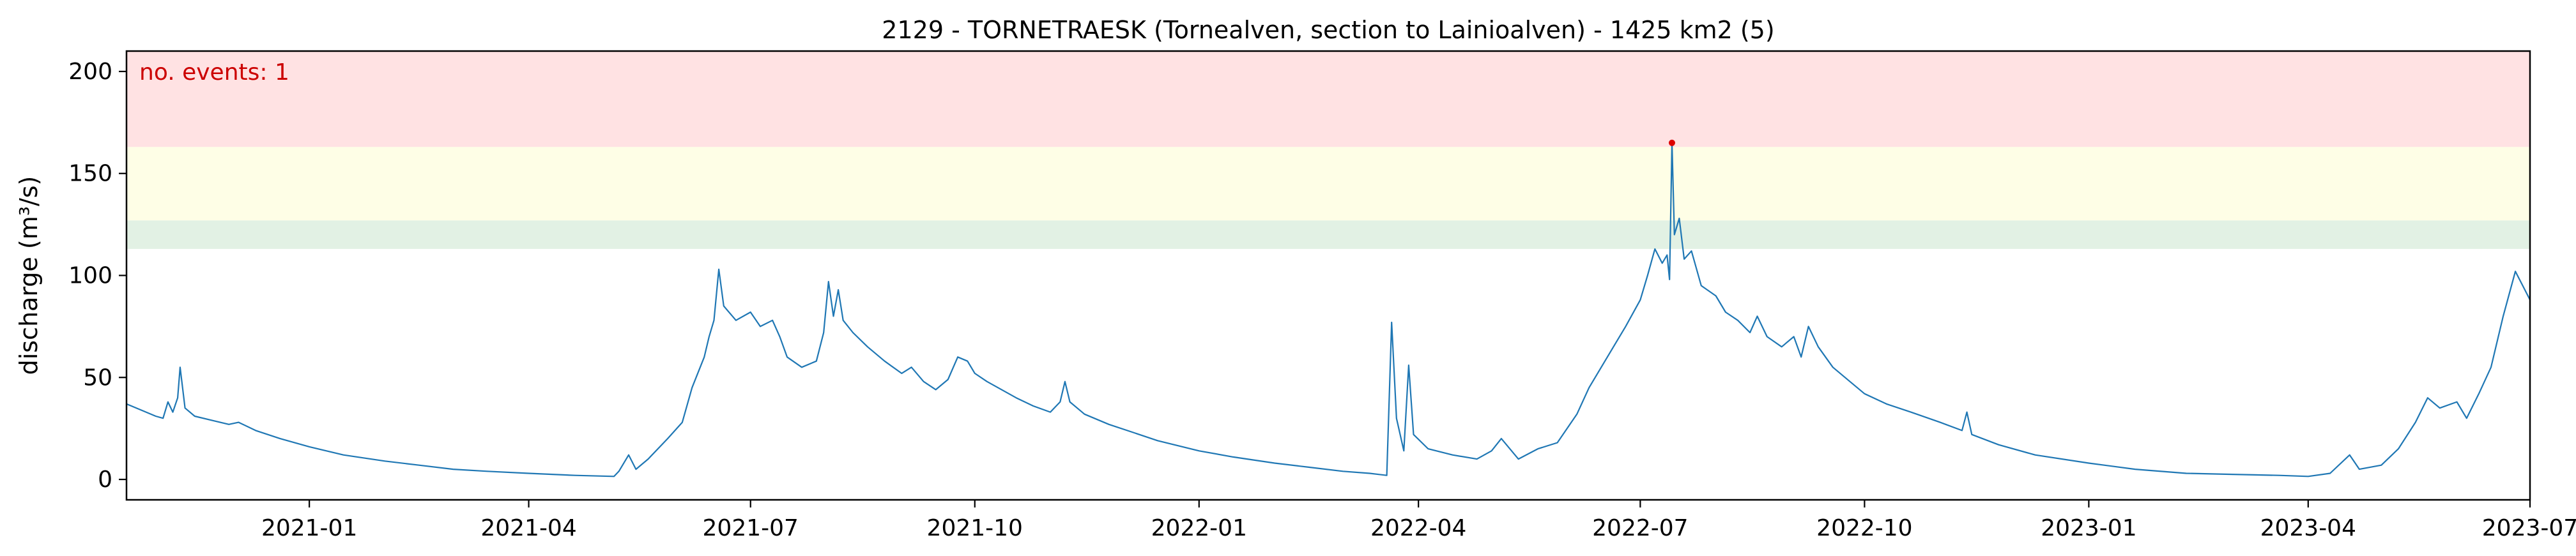 The width and height of the screenshot is (2576, 556). What do you see at coordinates (1199, 528) in the screenshot?
I see `x-tick-label: 2022-01` at bounding box center [1199, 528].